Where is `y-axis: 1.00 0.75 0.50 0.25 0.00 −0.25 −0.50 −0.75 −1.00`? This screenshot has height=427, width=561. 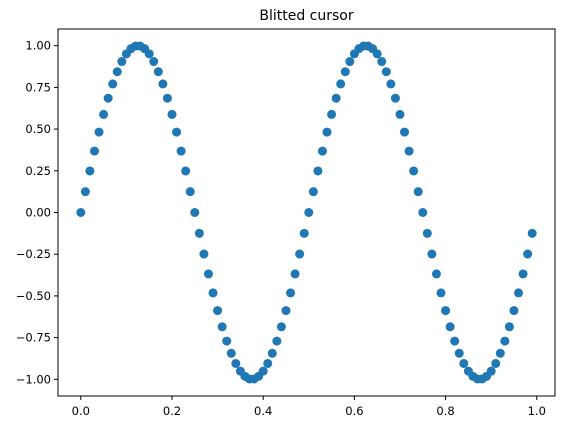 y-axis: 1.00 0.75 0.50 0.25 0.00 −0.25 −0.50 −0.75 −1.00 is located at coordinates (37, 212).